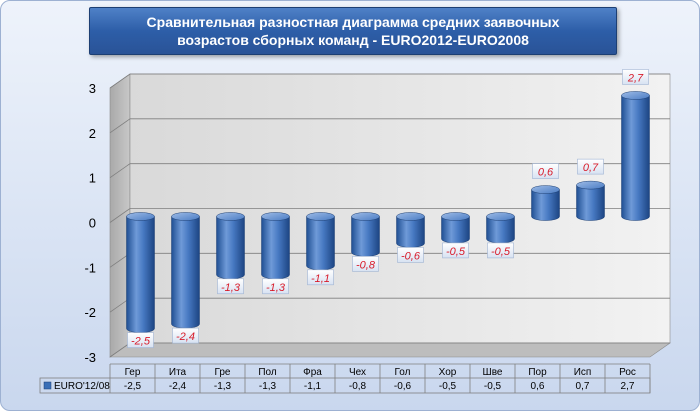 This screenshot has height=411, width=700. What do you see at coordinates (357, 372) in the screenshot?
I see `category-label: Чех` at bounding box center [357, 372].